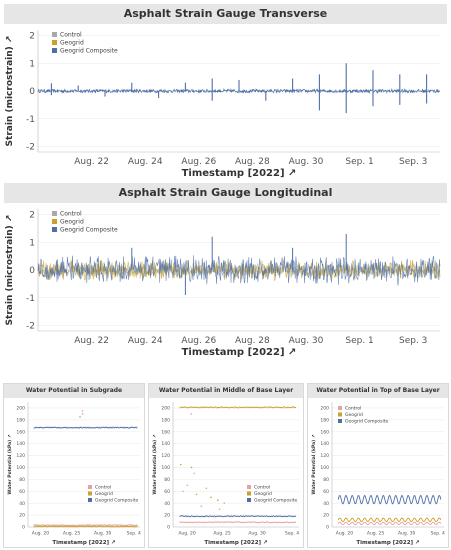 The width and height of the screenshot is (451, 550). I want to click on y-tick-label: 140, so click(20, 444).